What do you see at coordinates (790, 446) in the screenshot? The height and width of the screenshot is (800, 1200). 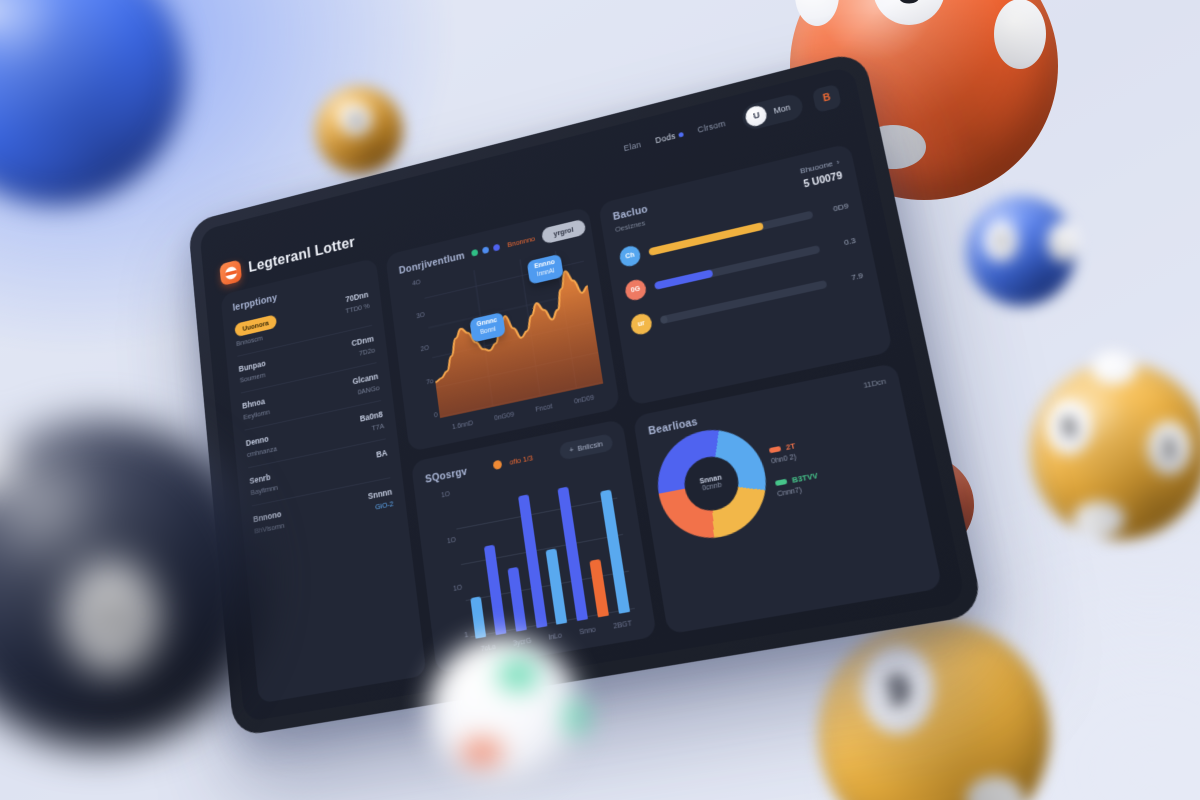 I see `legend-percent: 2T` at bounding box center [790, 446].